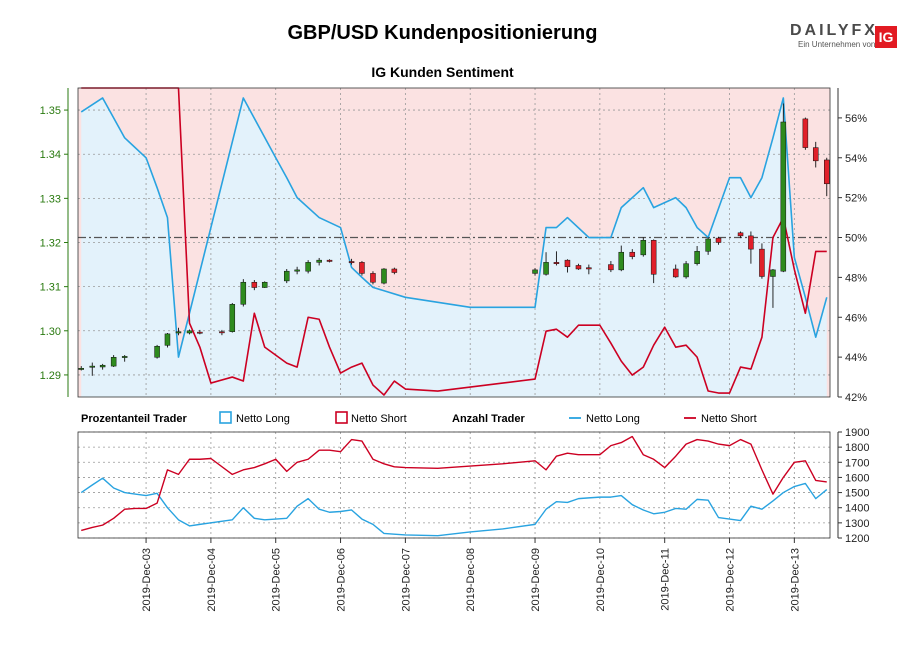  What do you see at coordinates (857, 509) in the screenshot?
I see `count-tick-label: 1400` at bounding box center [857, 509].